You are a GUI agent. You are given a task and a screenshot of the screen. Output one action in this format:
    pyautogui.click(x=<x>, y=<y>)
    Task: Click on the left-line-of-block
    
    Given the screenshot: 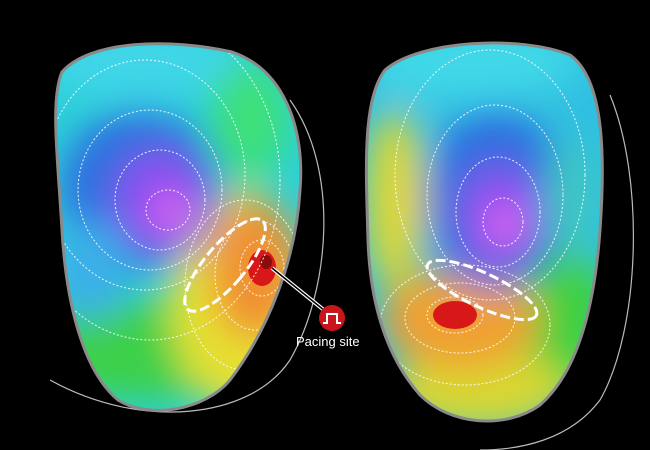 What is the action you would take?
    pyautogui.click(x=225, y=265)
    